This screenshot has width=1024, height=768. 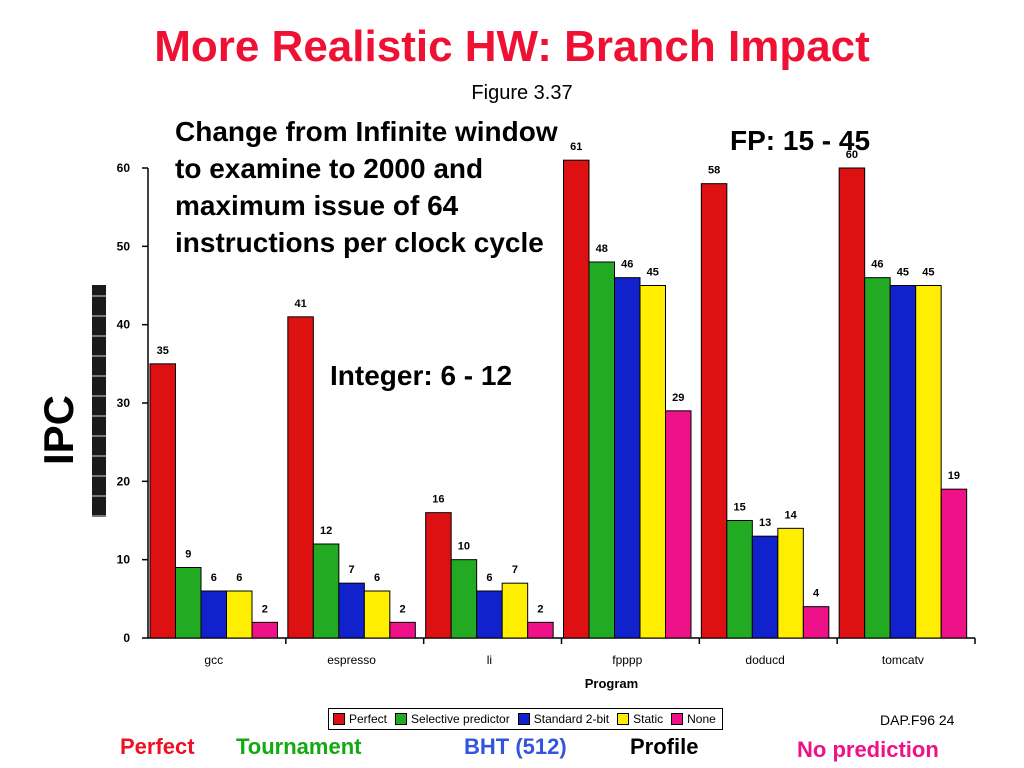 What do you see at coordinates (124, 325) in the screenshot?
I see `y-tick-label: 40` at bounding box center [124, 325].